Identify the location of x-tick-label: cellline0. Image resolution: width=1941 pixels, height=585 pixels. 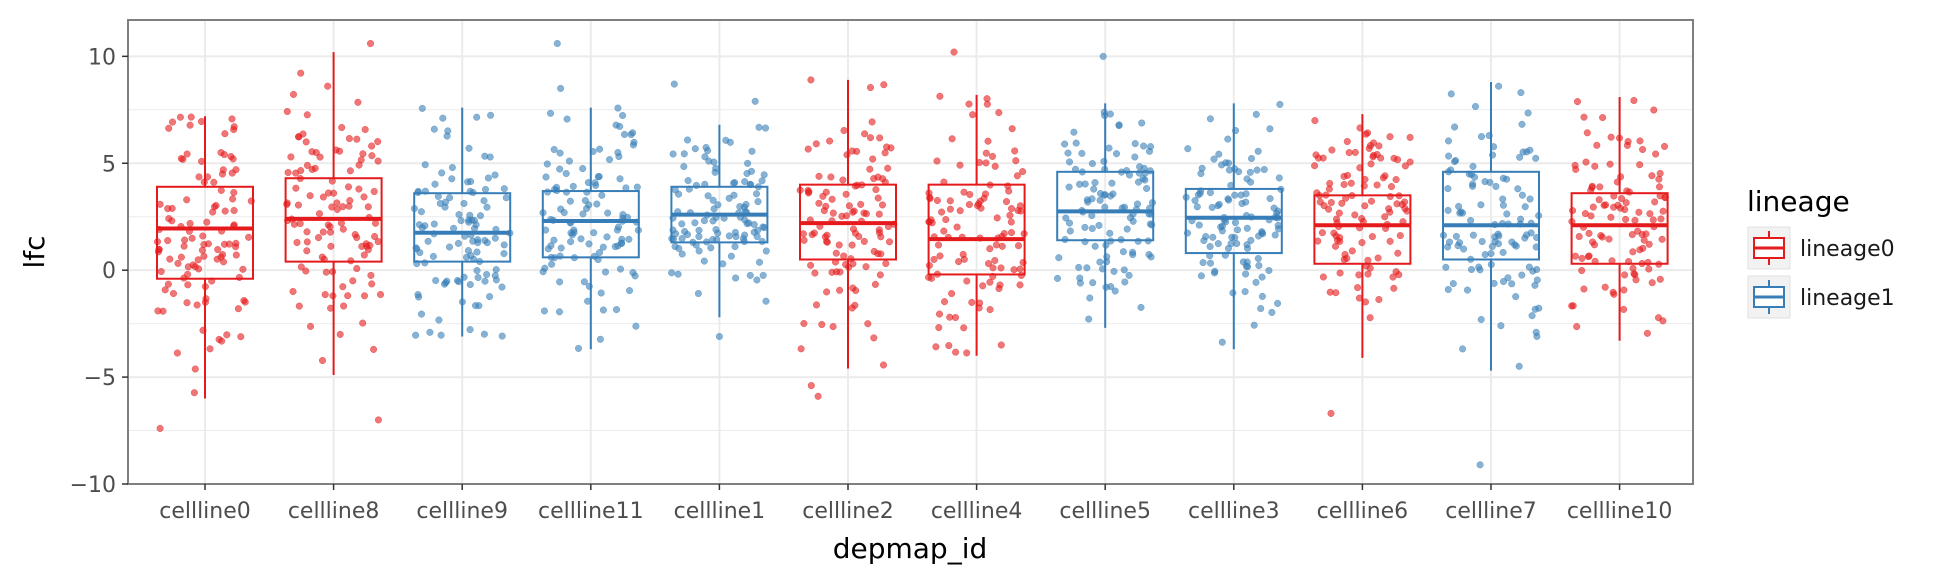
(205, 511).